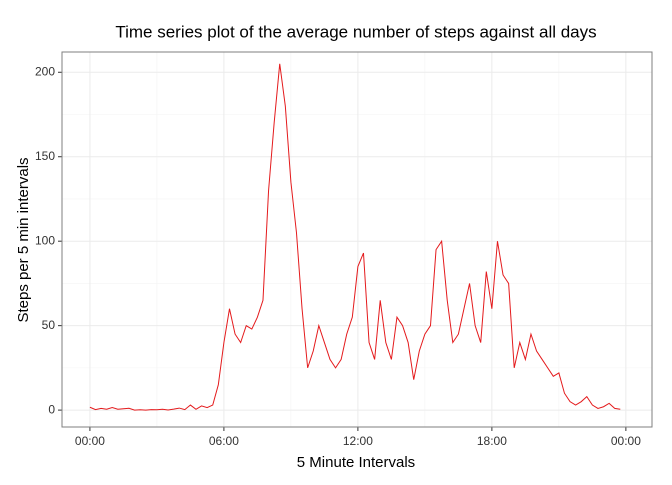  What do you see at coordinates (45, 156) in the screenshot?
I see `y-tick-label: 150` at bounding box center [45, 156].